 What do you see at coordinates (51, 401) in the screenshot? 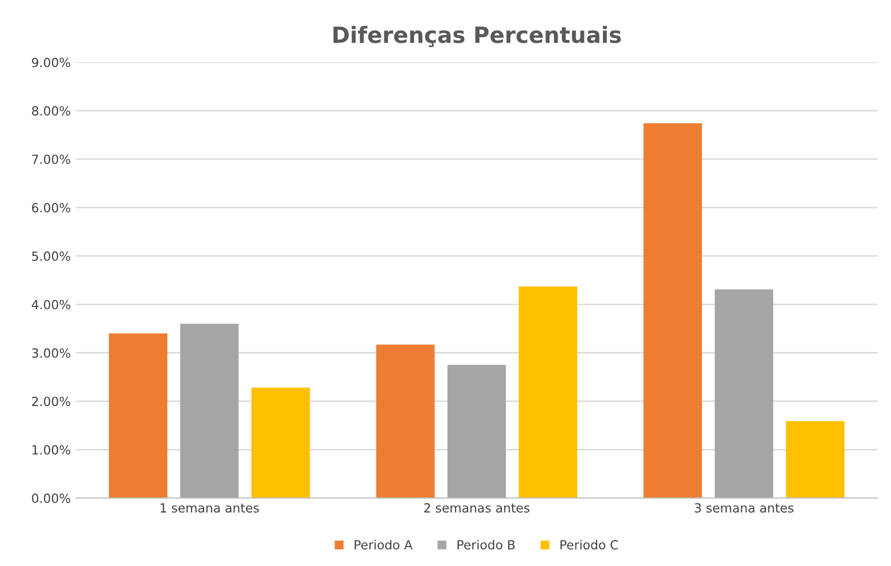
I see `y-tick-label: 2.00%` at bounding box center [51, 401].